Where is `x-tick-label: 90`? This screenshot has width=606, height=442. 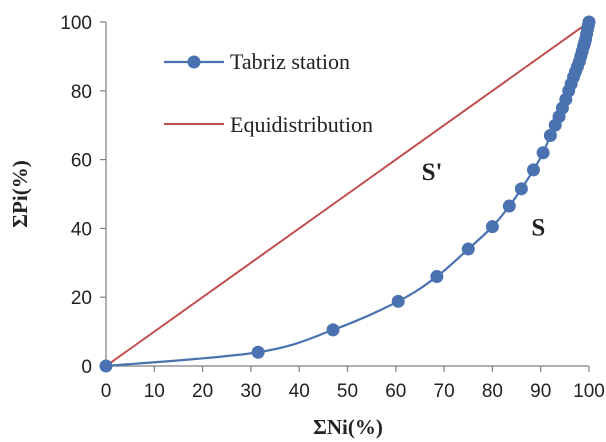 x-tick-label: 90 is located at coordinates (540, 391).